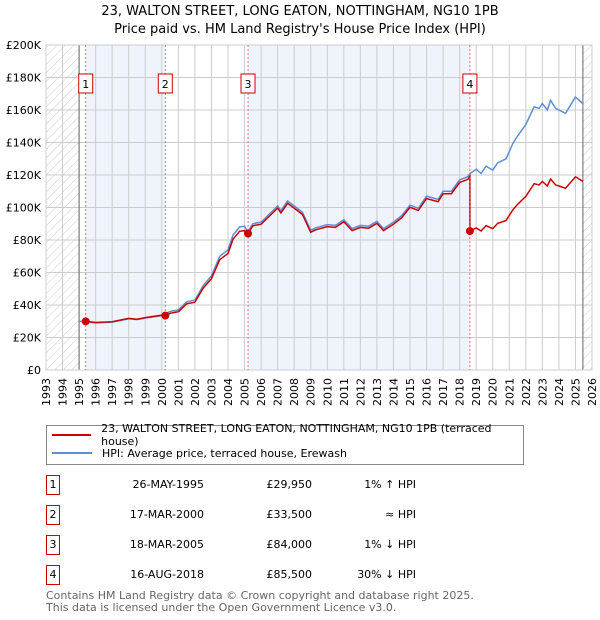 The height and width of the screenshot is (620, 600). I want to click on y-tick-label: £120K, so click(24, 175).